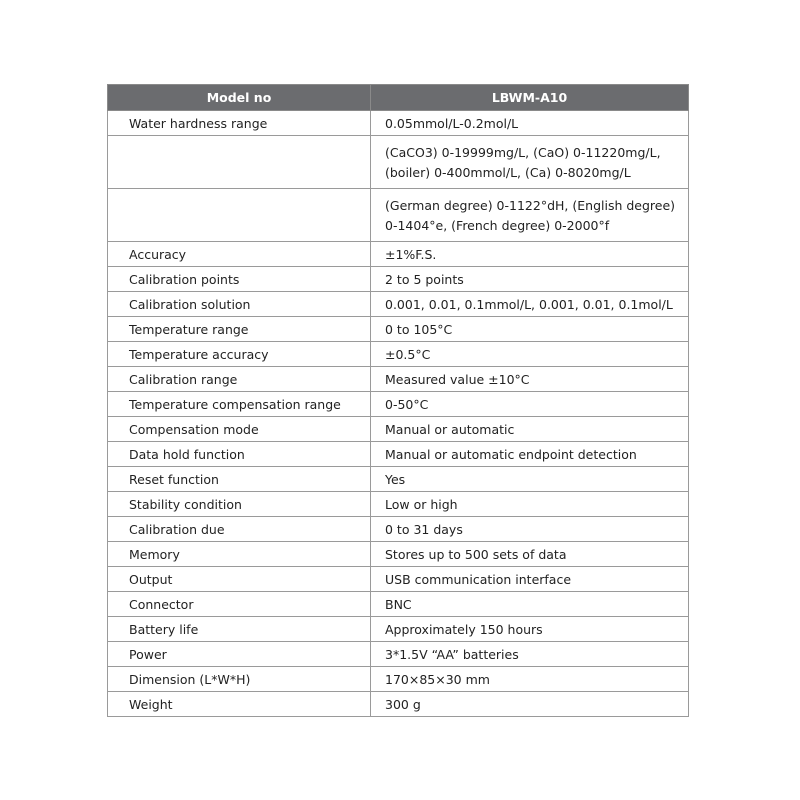  What do you see at coordinates (239, 97) in the screenshot?
I see `header-model-no: Model no` at bounding box center [239, 97].